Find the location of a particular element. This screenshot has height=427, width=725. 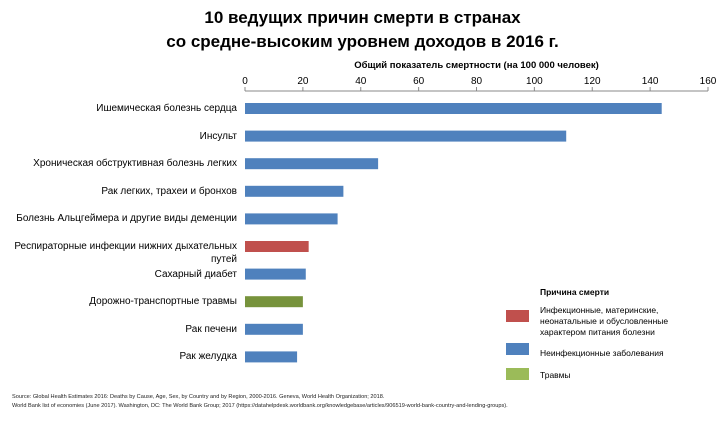

chart-title: 10 ведущих причин смерти в странах is located at coordinates (362, 17).